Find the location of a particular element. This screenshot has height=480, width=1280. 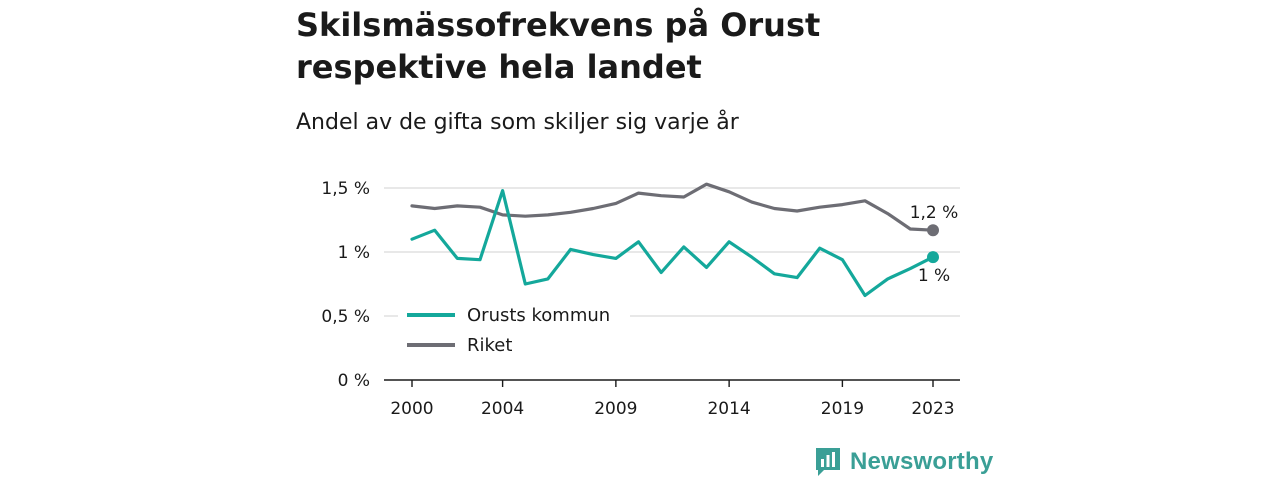

x-tick-label: 2023 is located at coordinates (932, 409).